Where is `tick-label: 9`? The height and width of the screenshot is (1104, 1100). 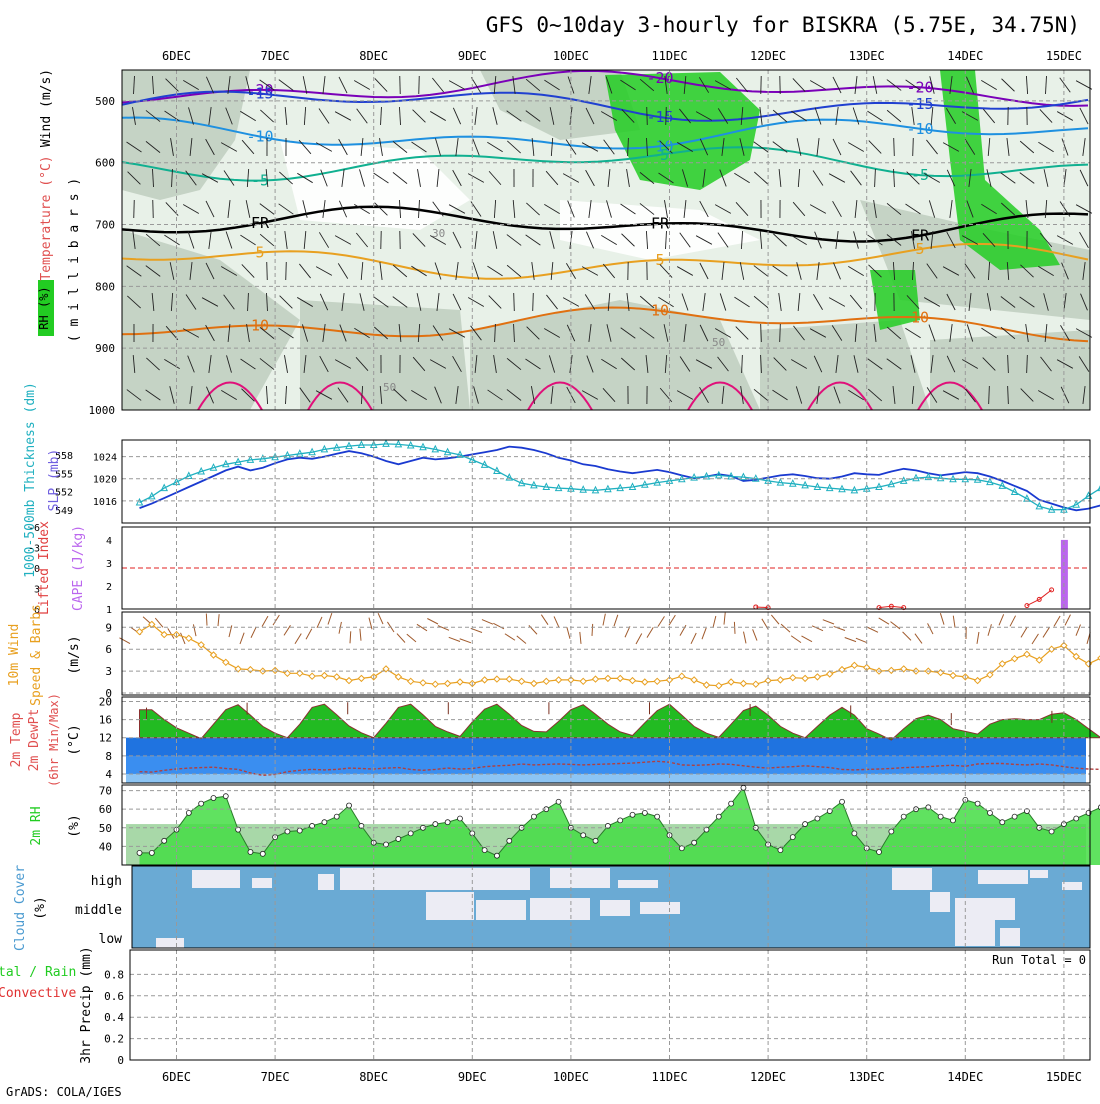
tick-label: 9 is located at coordinates (108, 627).